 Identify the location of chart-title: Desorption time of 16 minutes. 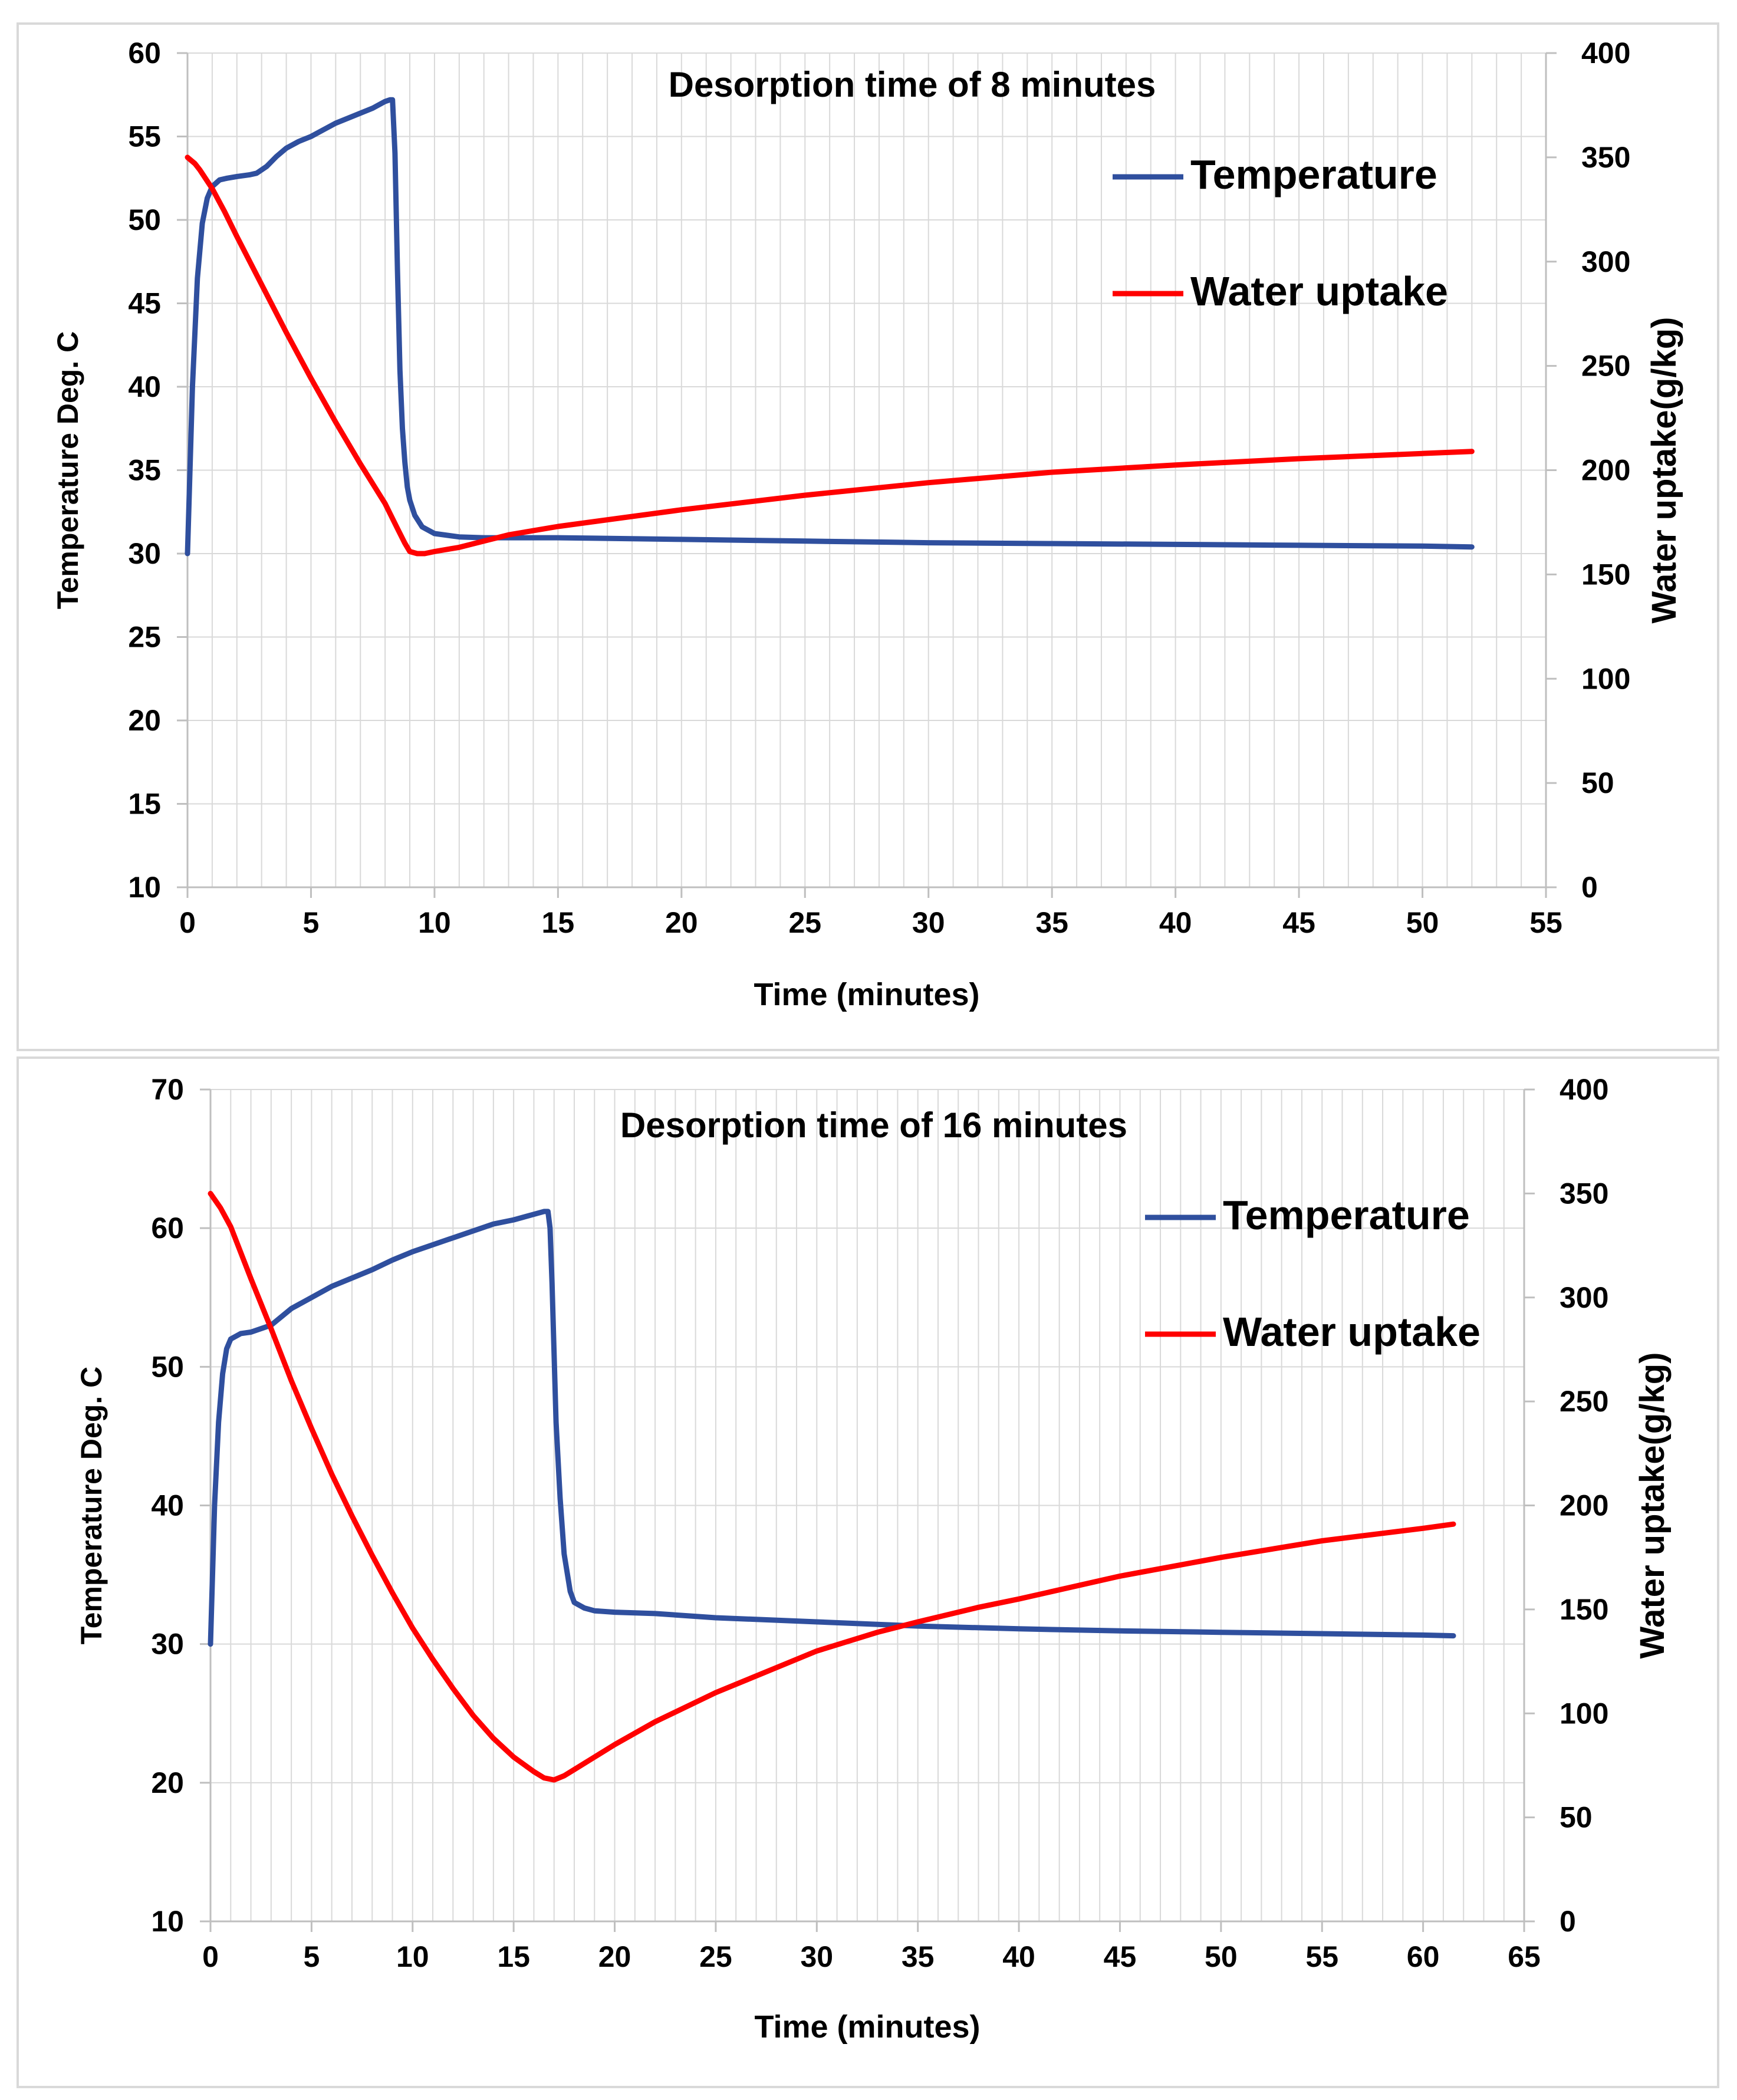
(874, 1125).